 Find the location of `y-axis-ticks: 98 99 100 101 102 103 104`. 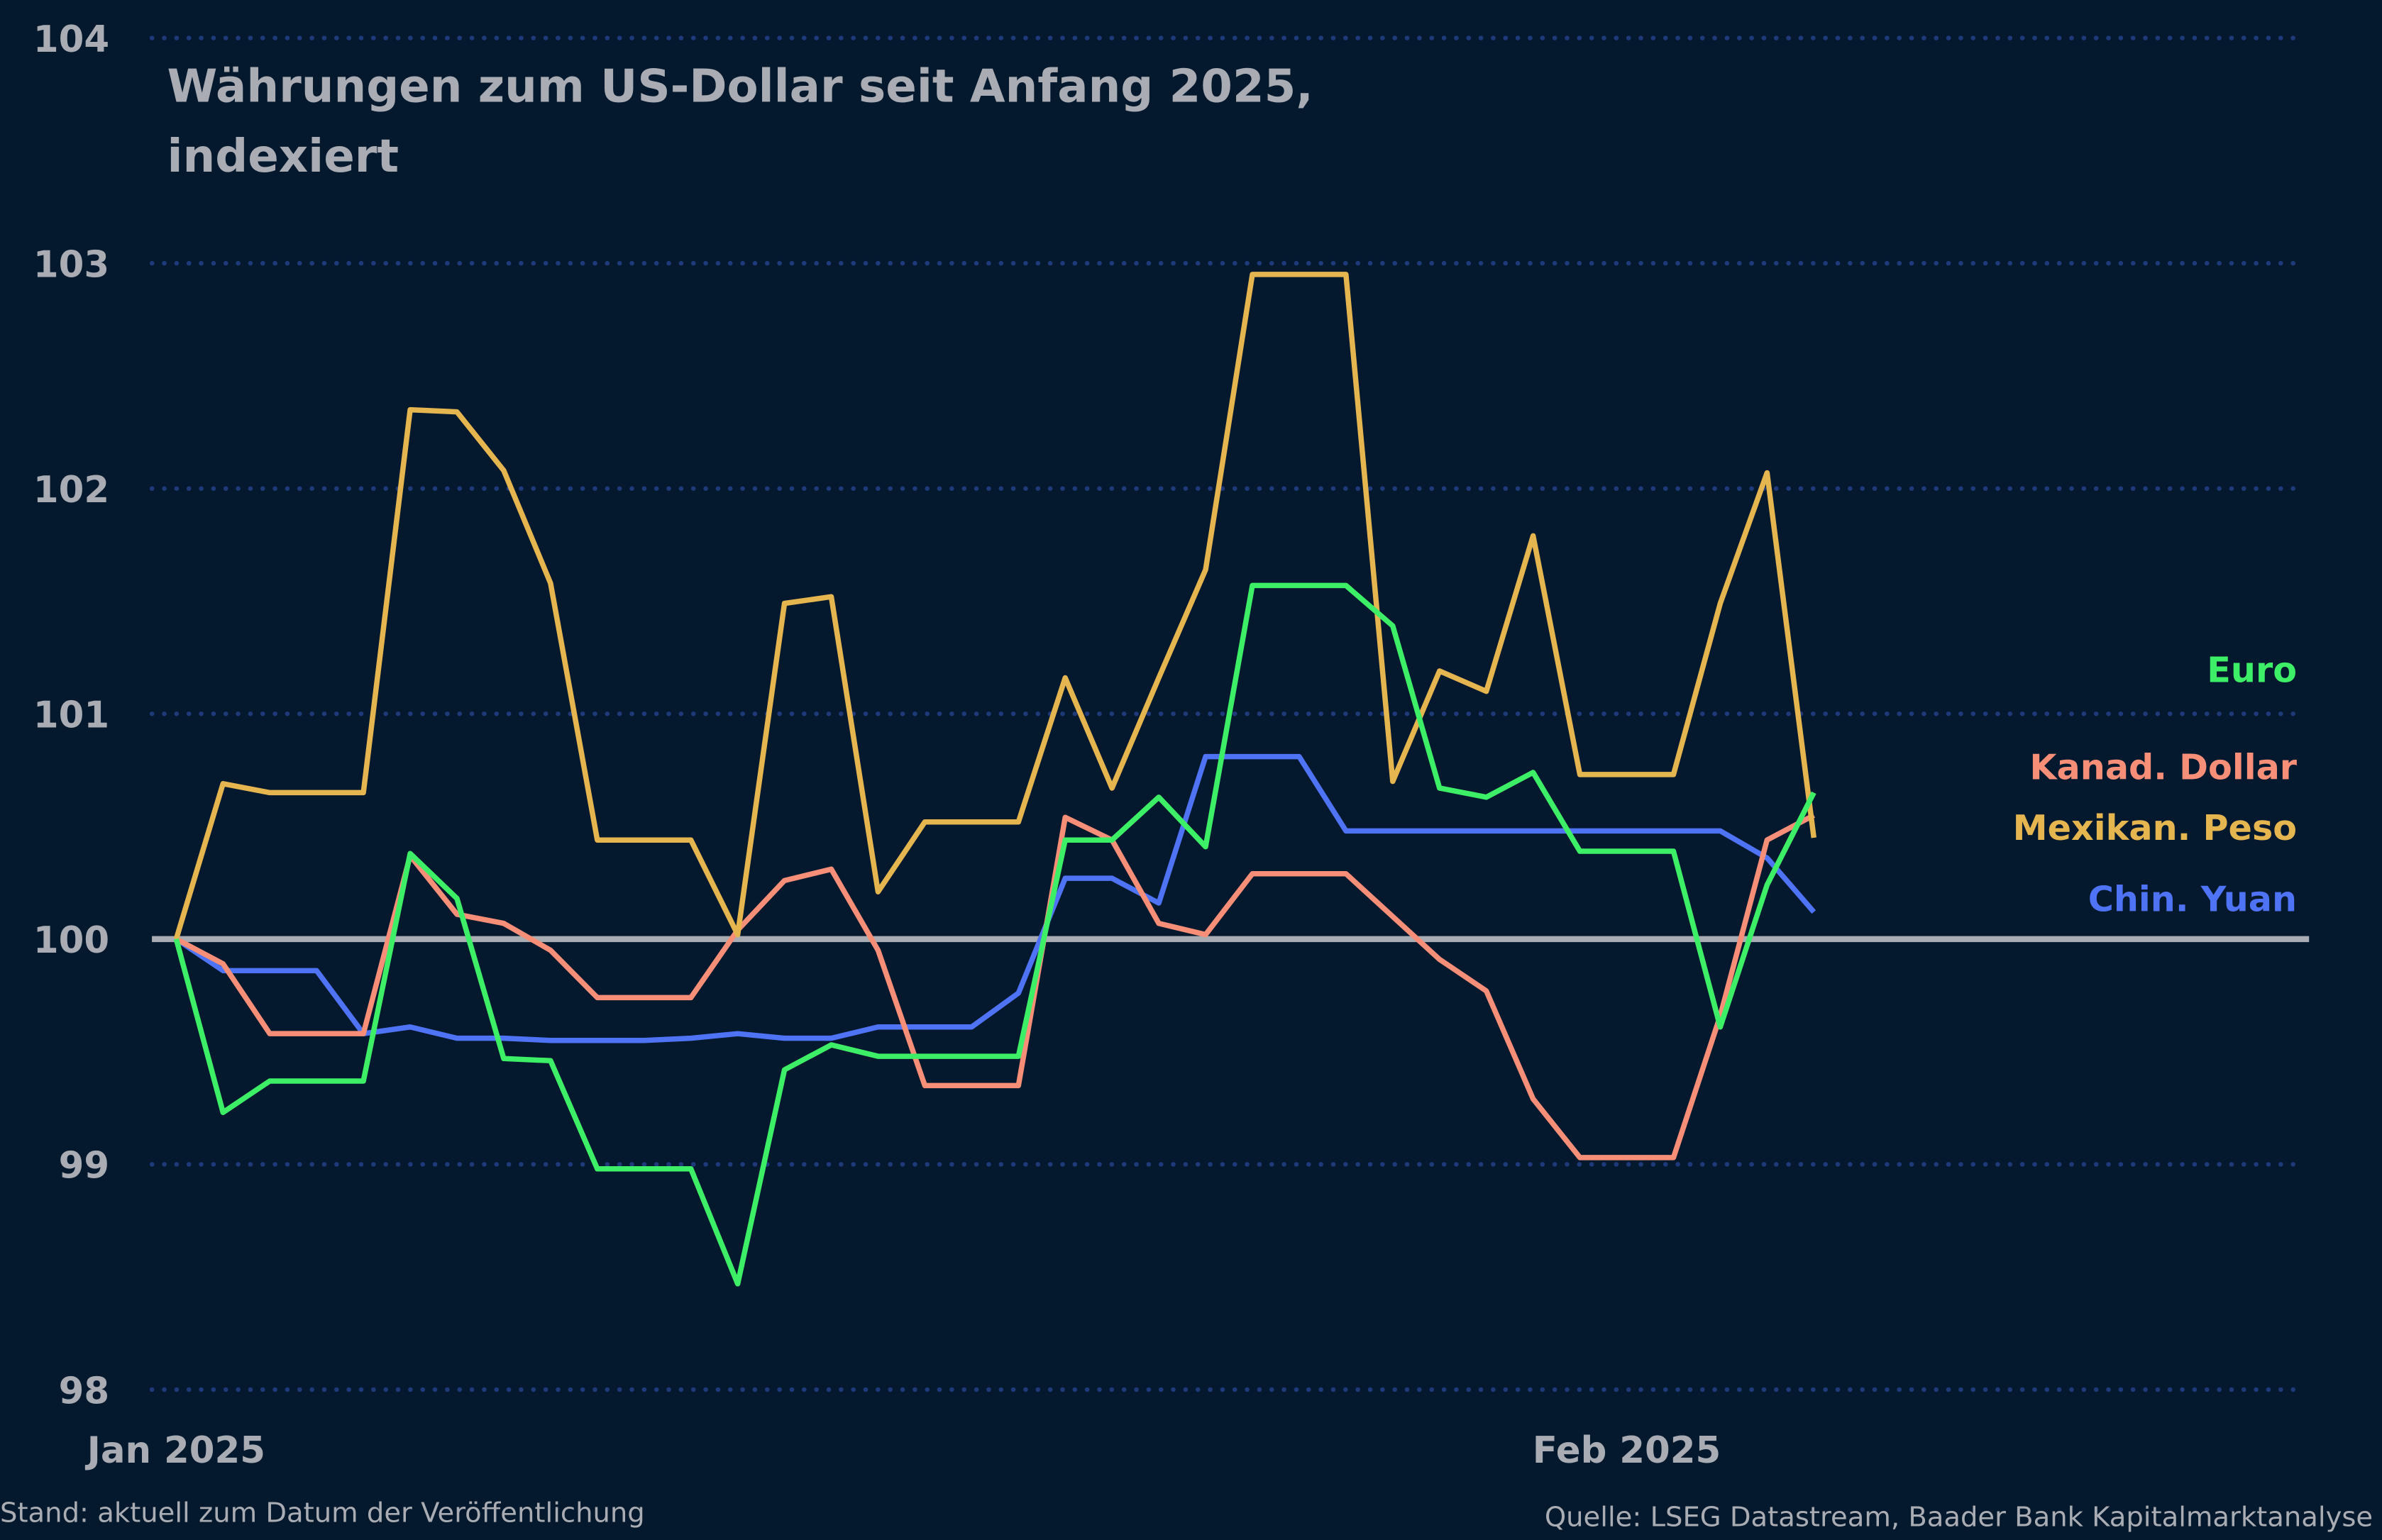

y-axis-ticks: 98 99 100 101 102 103 104 is located at coordinates (71, 715).